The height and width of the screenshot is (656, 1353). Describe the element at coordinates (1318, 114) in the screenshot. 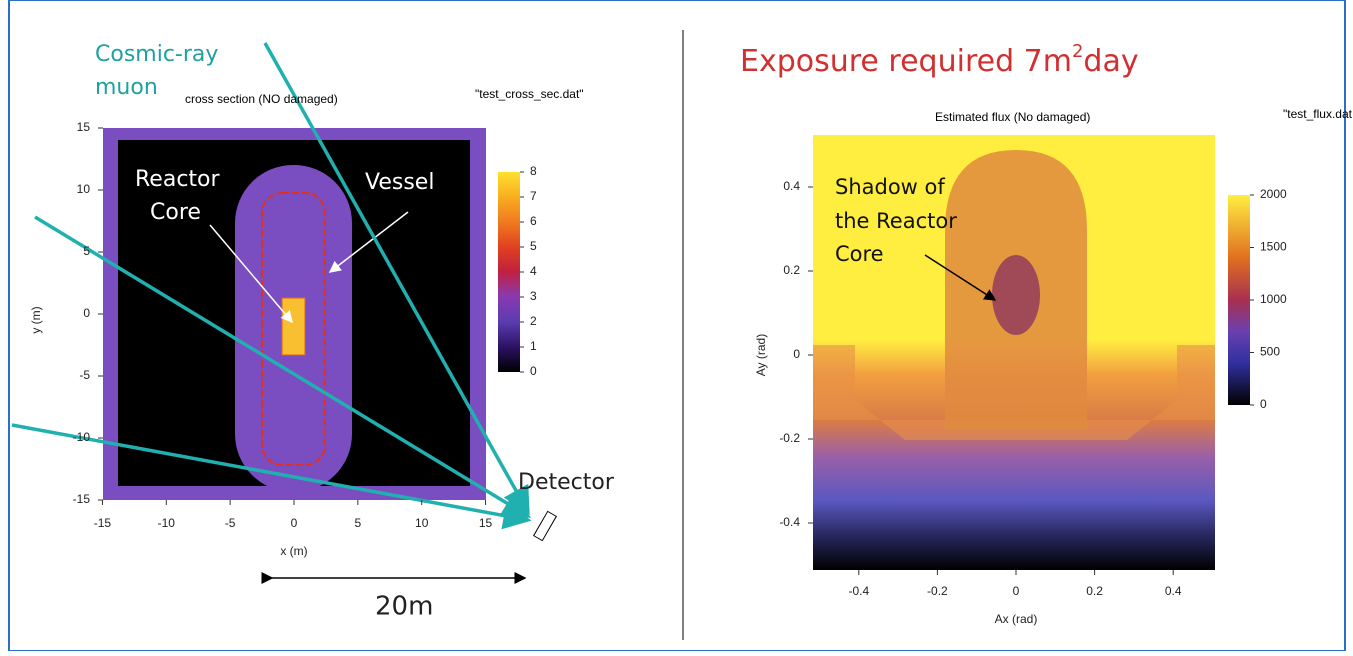

I see `data-file: "test_flux.dat` at that location.